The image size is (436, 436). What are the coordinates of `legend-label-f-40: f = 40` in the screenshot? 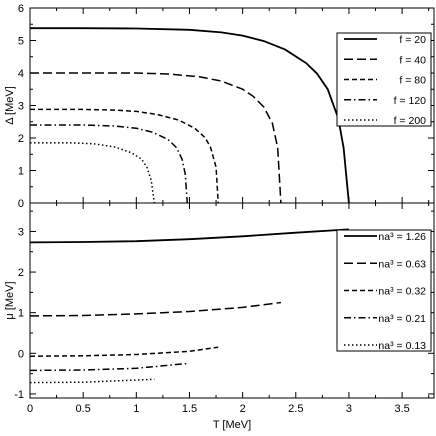 It's located at (412, 60).